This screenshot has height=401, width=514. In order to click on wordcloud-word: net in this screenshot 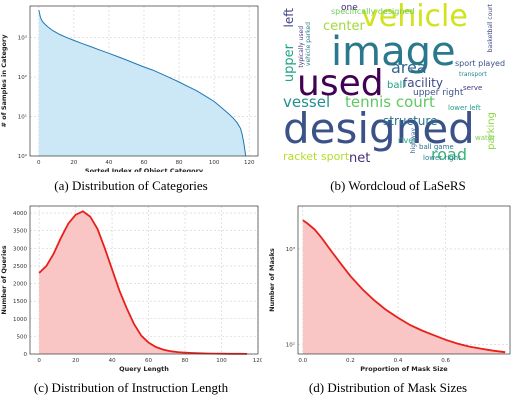, I will do `click(360, 158)`.